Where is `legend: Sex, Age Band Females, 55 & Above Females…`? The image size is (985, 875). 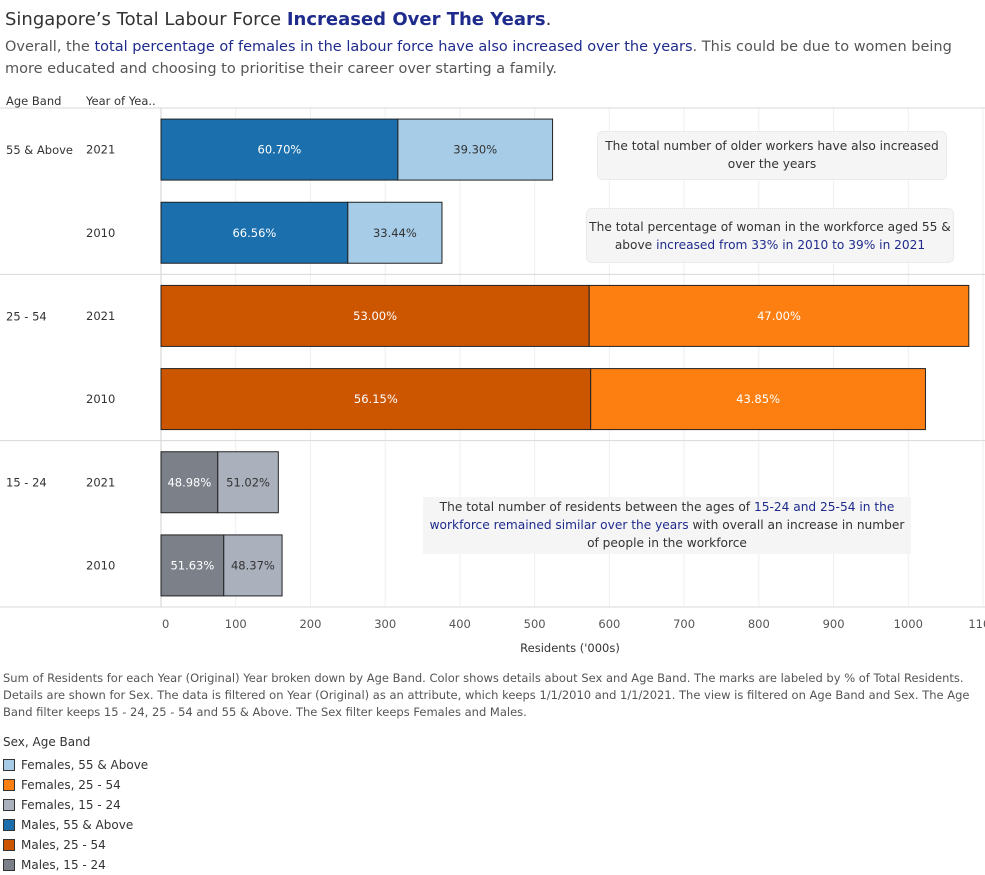 legend: Sex, Age Band Females, 55 & Above Females… is located at coordinates (75, 805).